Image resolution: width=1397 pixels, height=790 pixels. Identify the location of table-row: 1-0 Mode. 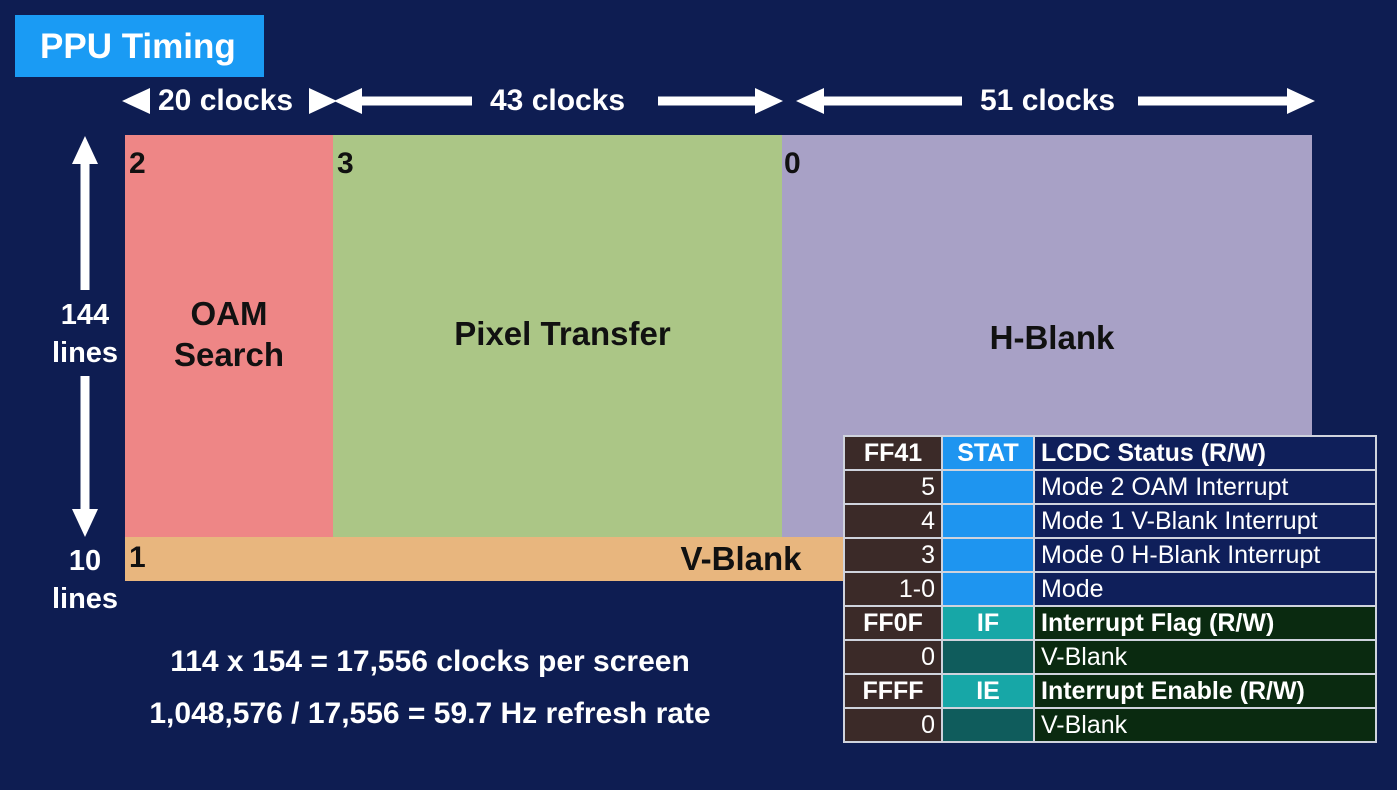
(1110, 589).